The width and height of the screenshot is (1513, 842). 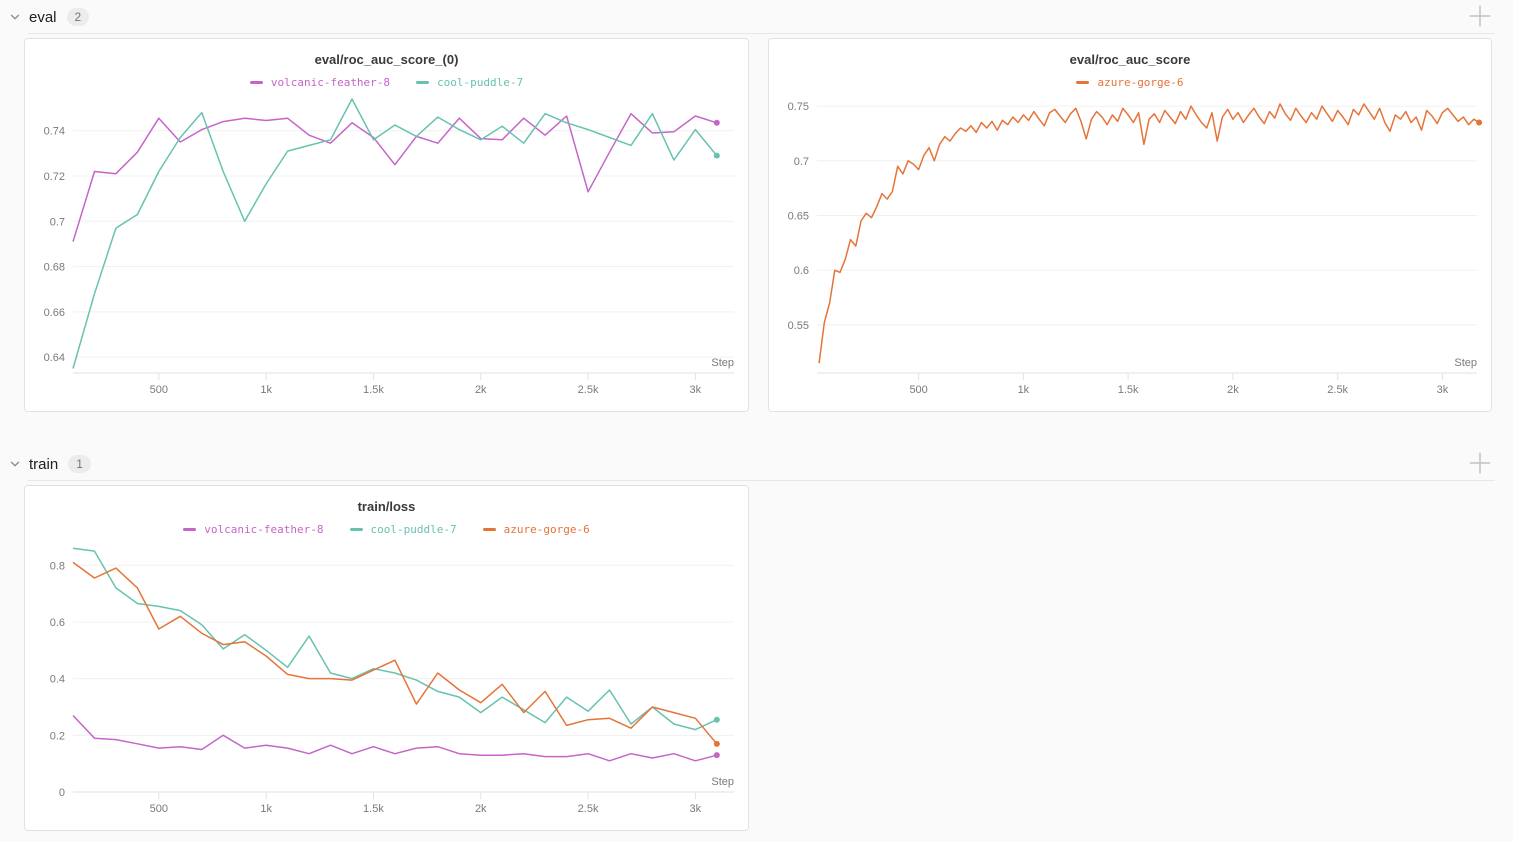 What do you see at coordinates (57, 680) in the screenshot?
I see `y-tick-label: 0.4` at bounding box center [57, 680].